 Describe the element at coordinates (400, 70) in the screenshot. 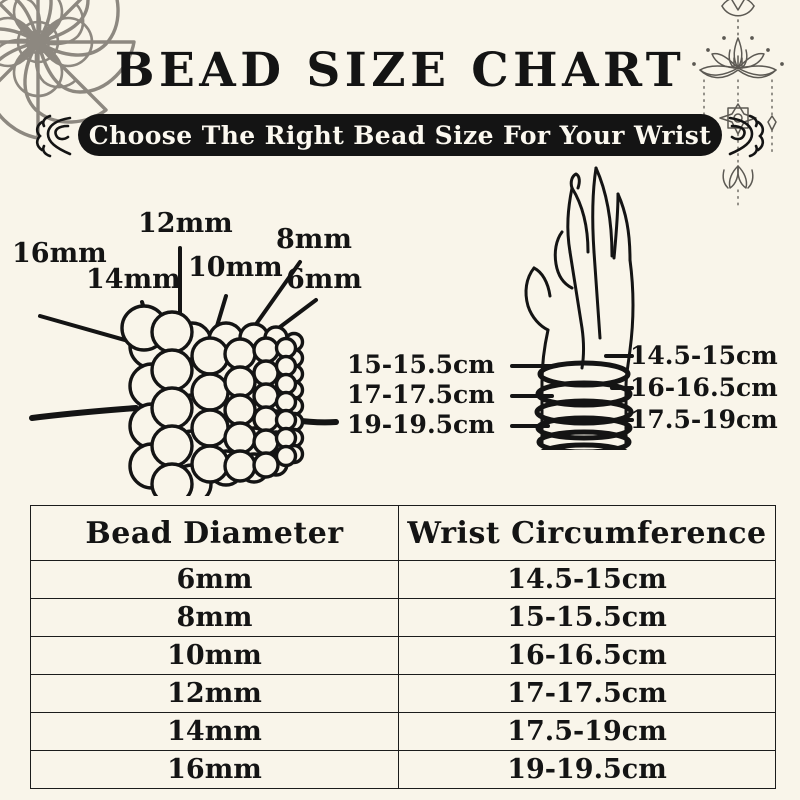

I see `page-title: BEAD SIZE CHART` at that location.